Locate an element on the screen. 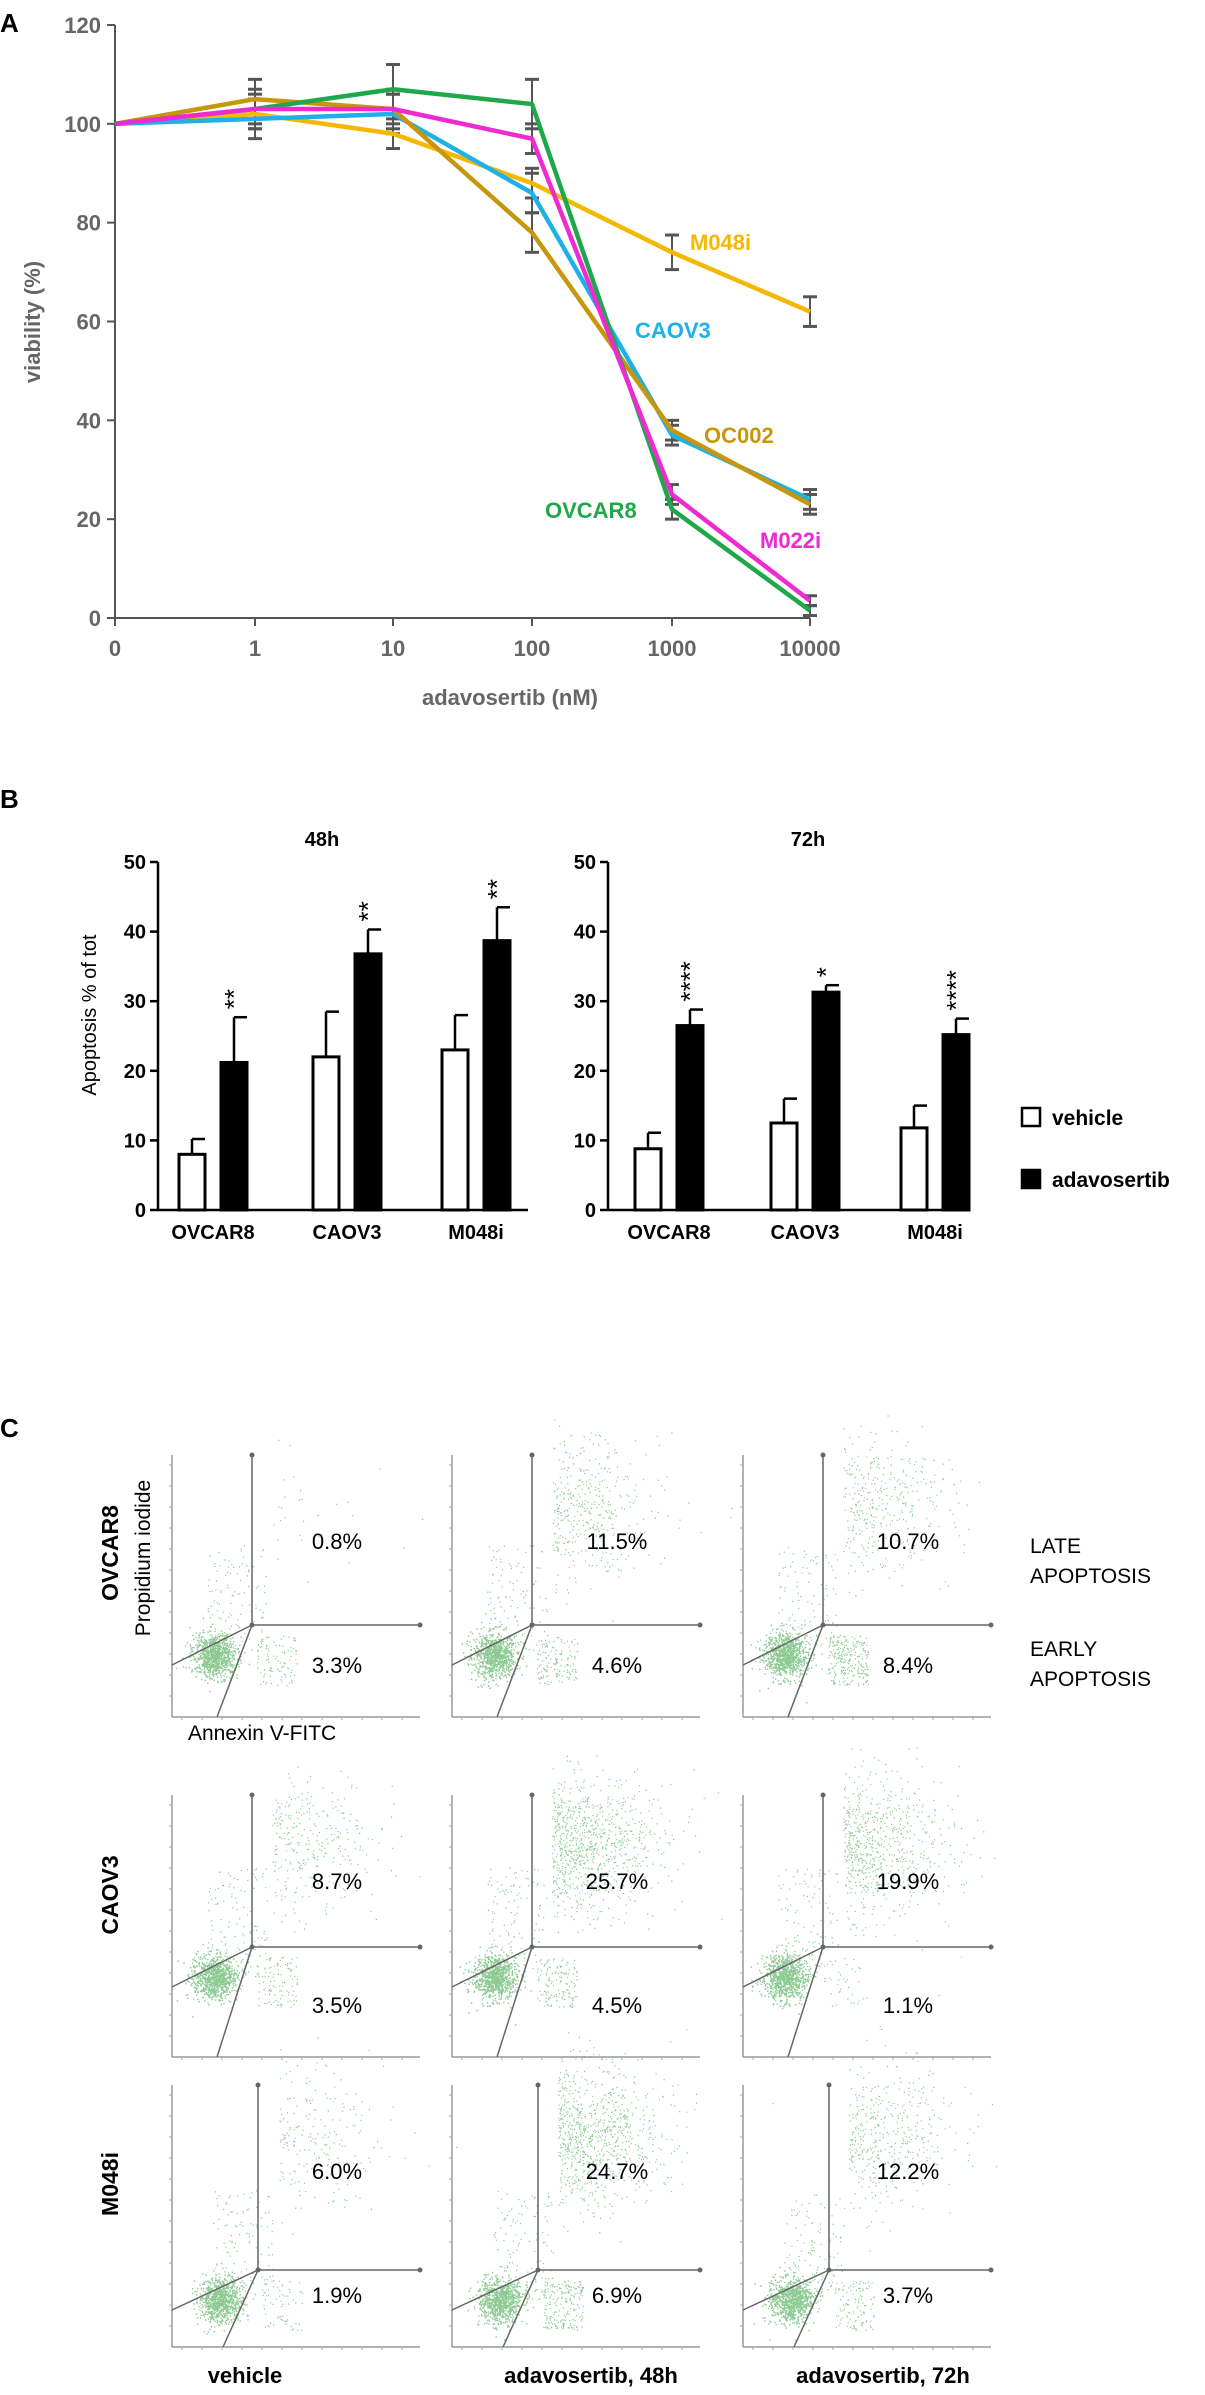 The image size is (1205, 2395). panel-label-a: A is located at coordinates (9, 23).